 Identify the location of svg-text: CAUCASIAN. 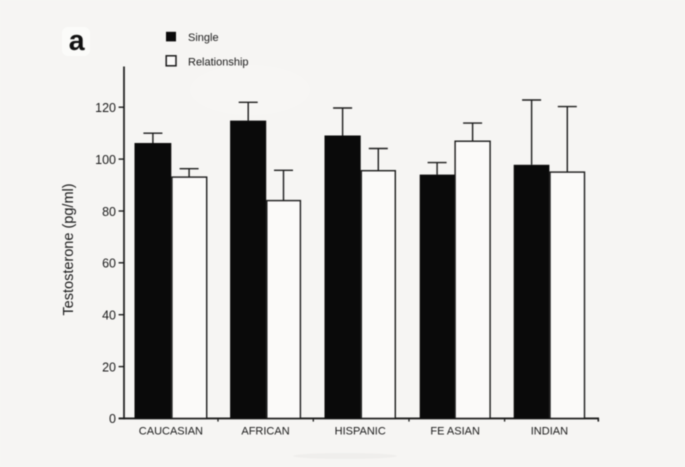
(171, 432).